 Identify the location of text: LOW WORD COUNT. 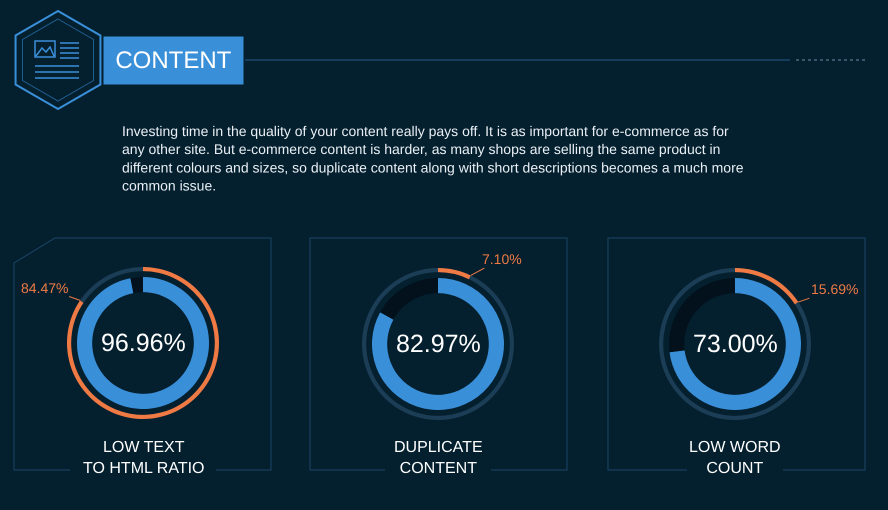
(735, 458).